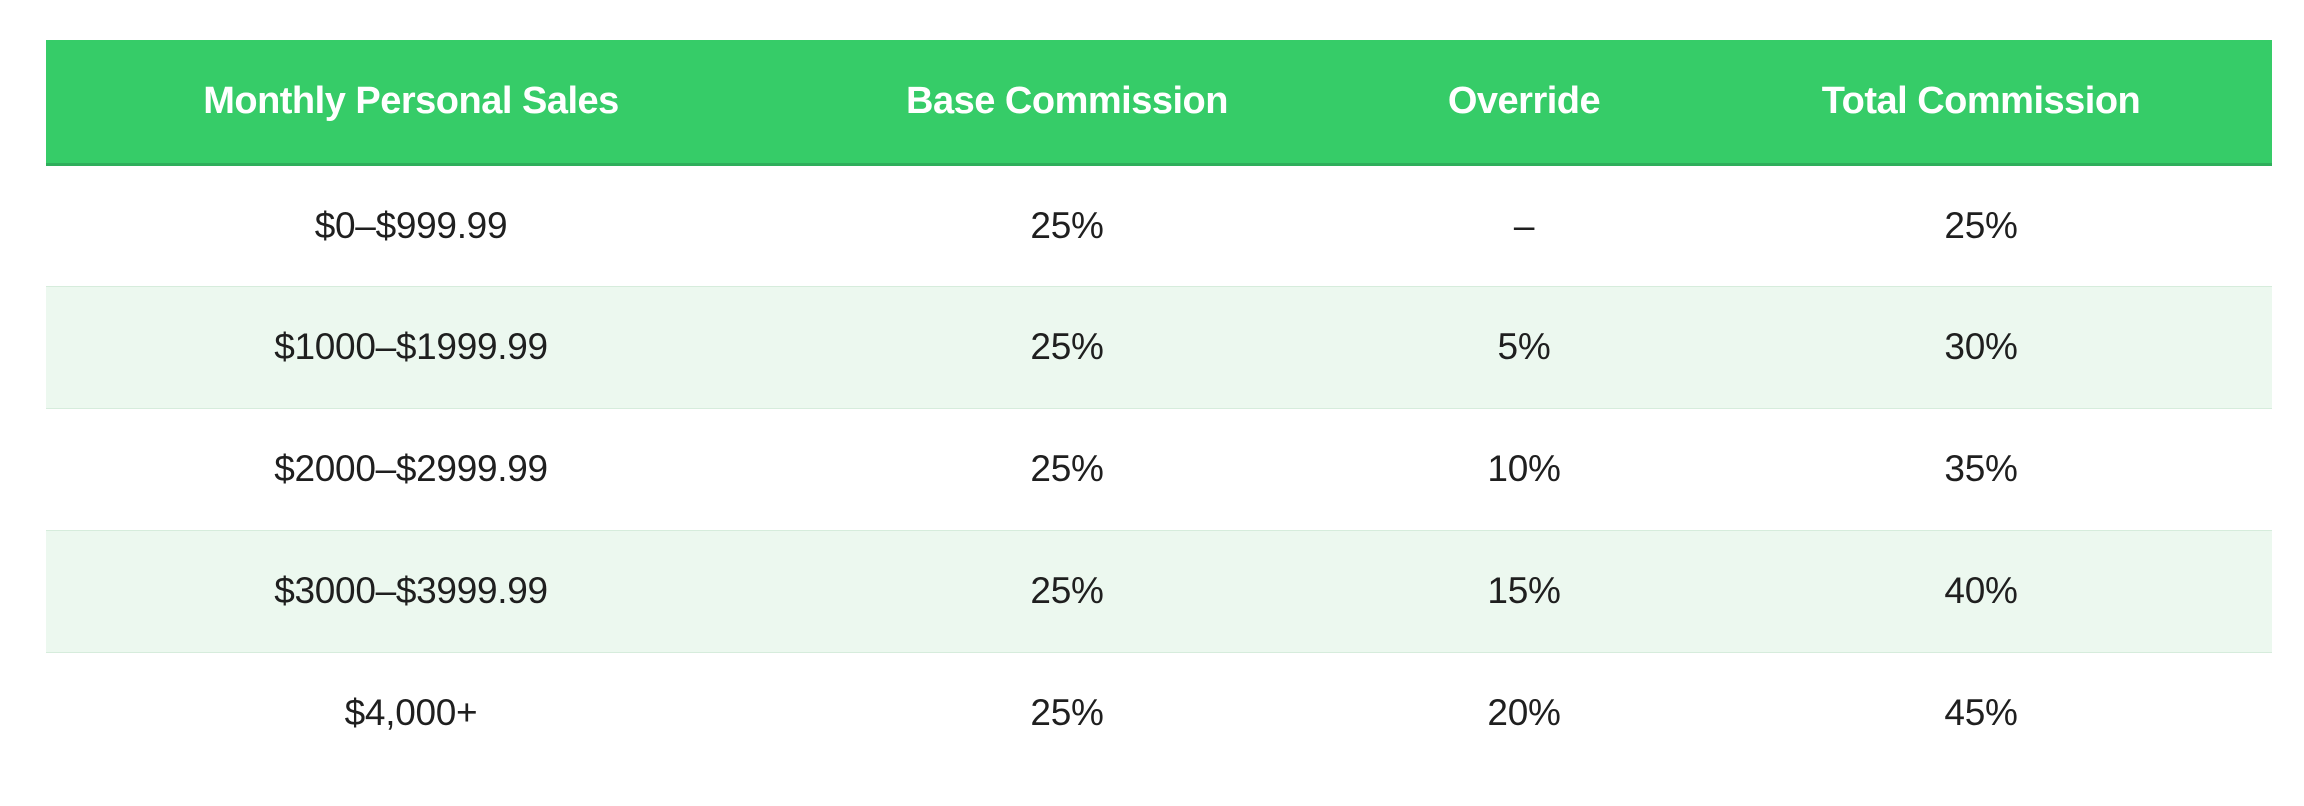  What do you see at coordinates (1524, 346) in the screenshot?
I see `cell-override: 5%` at bounding box center [1524, 346].